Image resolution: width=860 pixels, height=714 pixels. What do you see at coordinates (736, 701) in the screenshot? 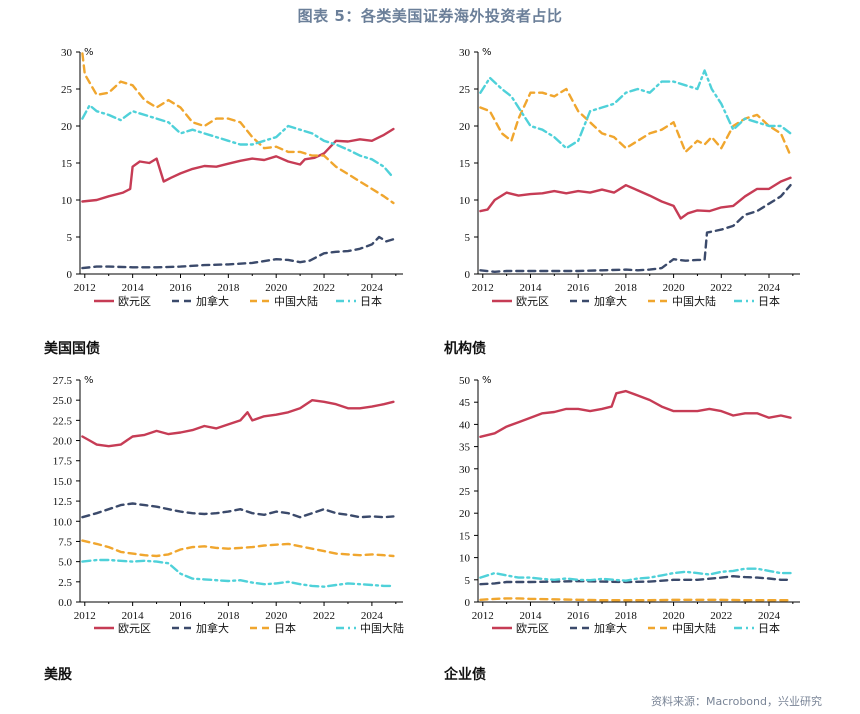
I see `source-note: 资料来源：Macrobond，兴业研究` at bounding box center [736, 701].